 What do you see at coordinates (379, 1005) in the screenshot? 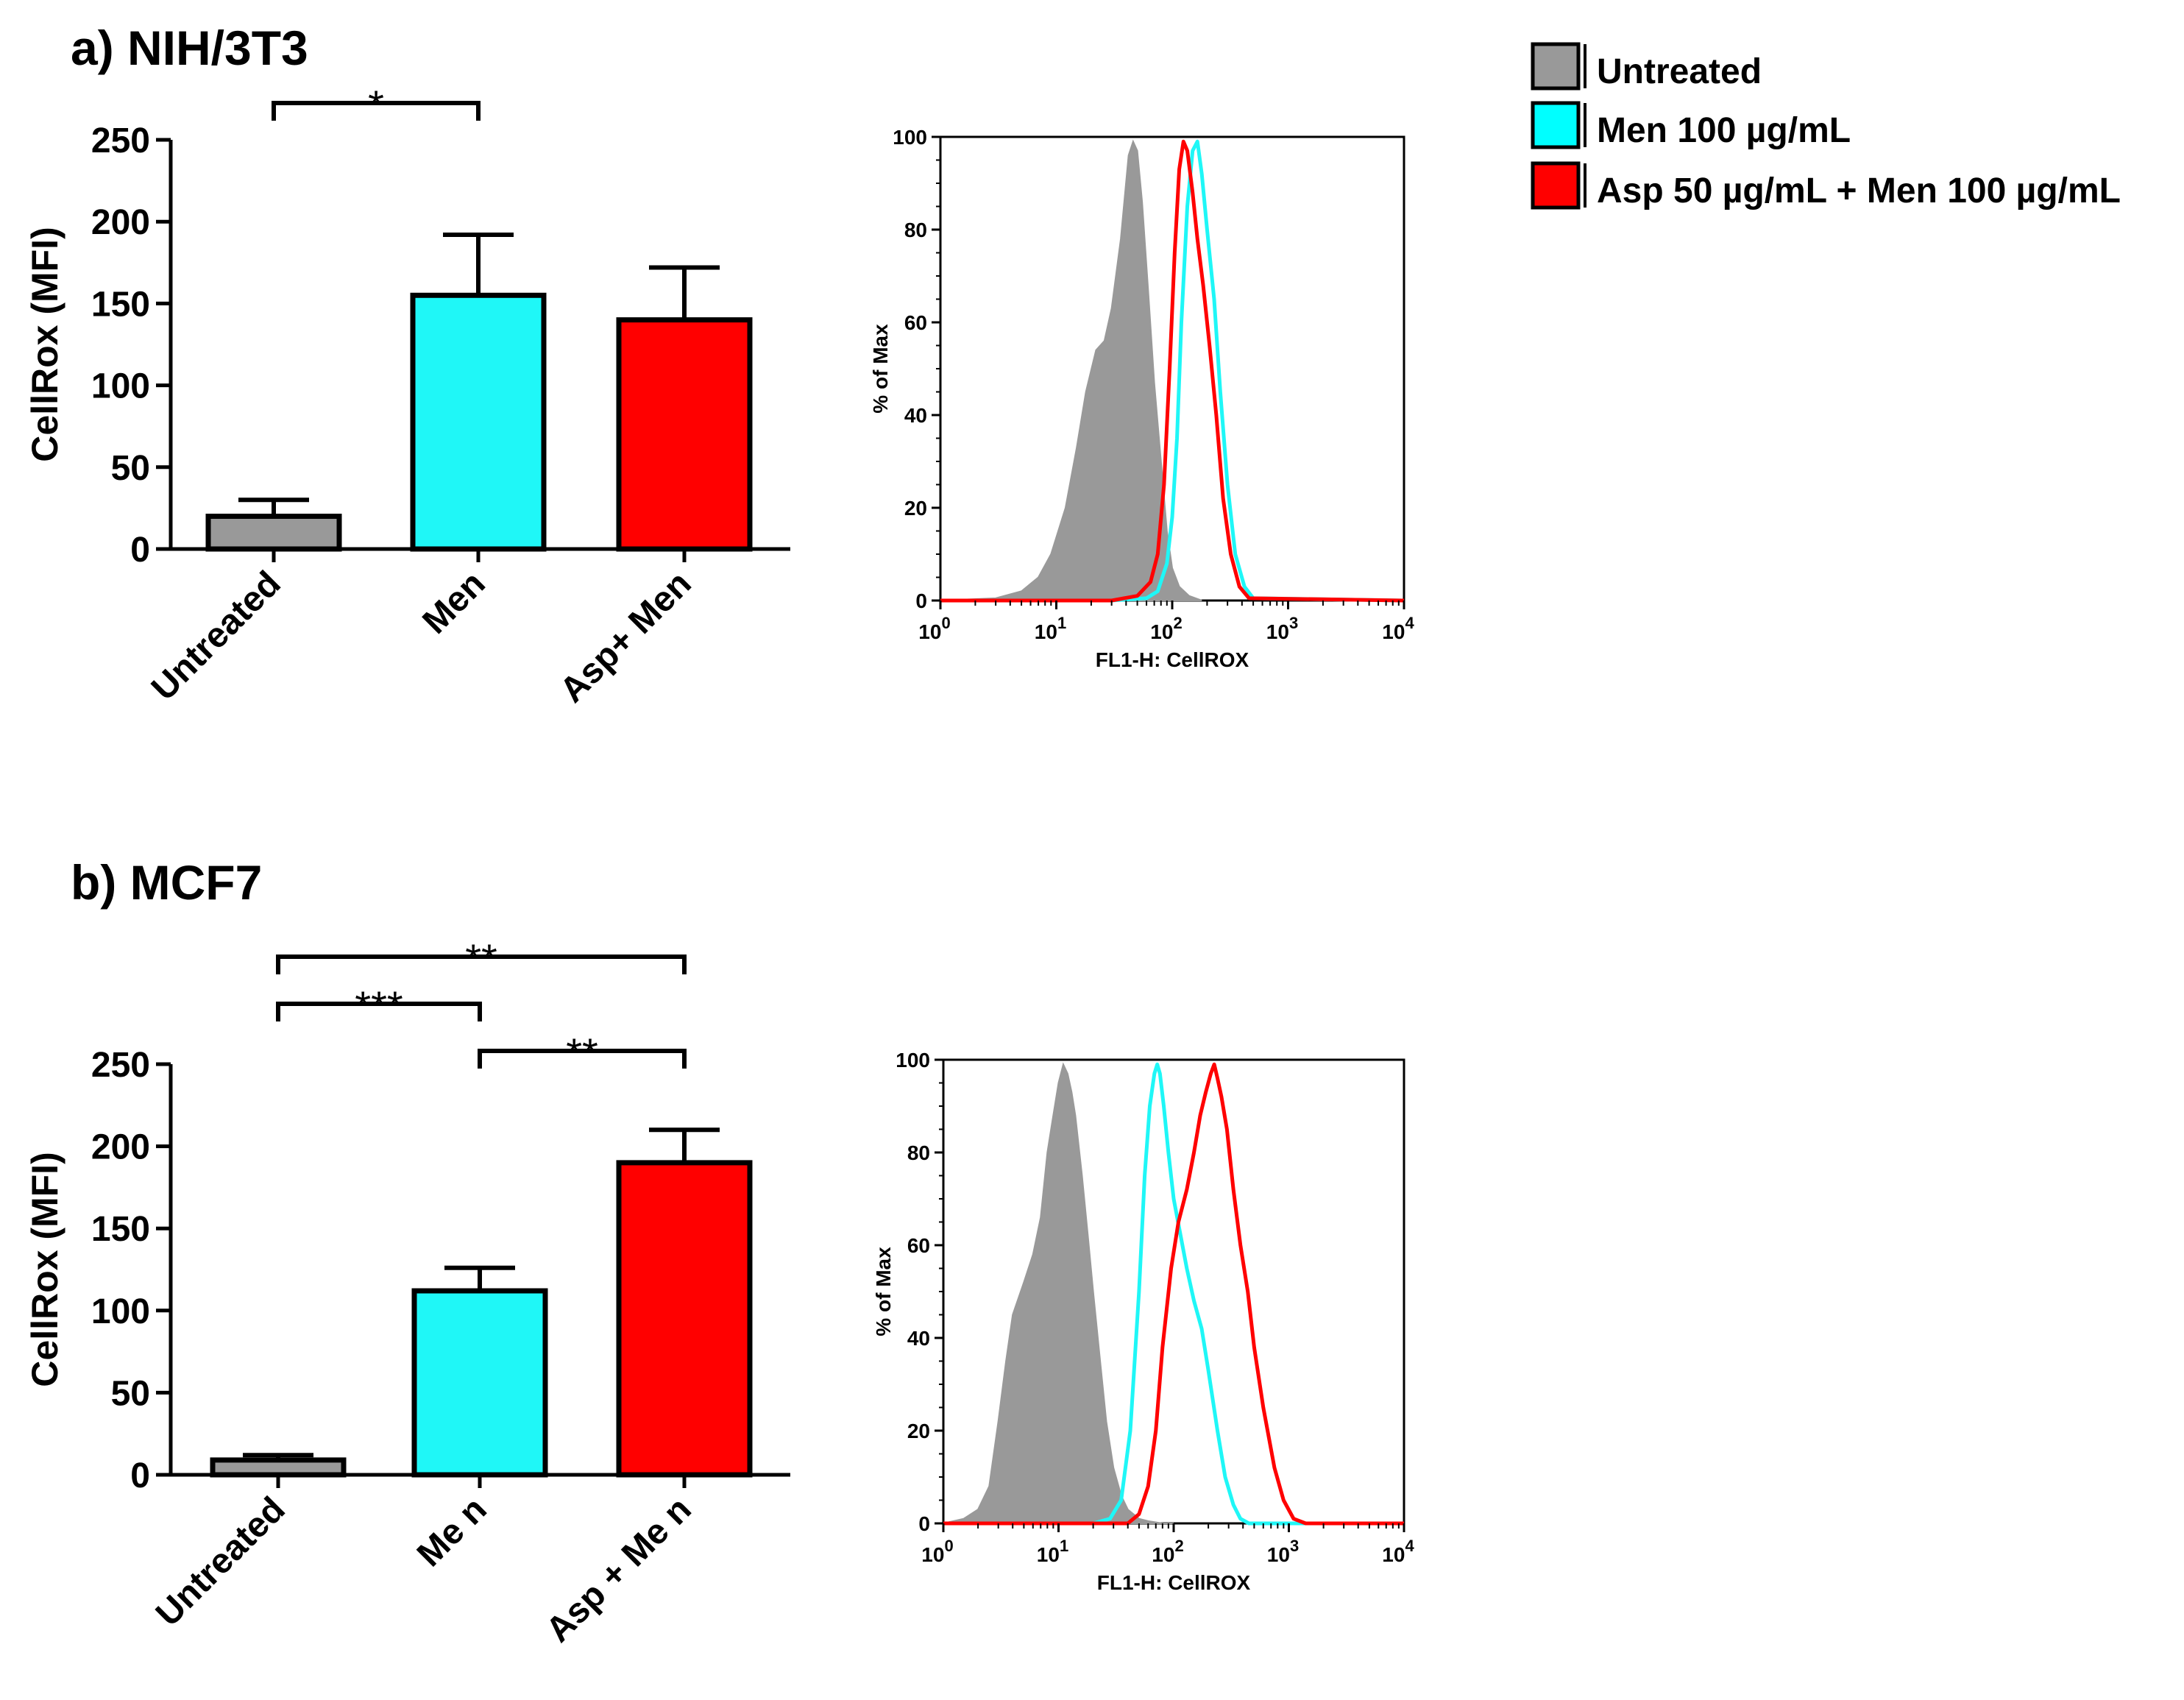
I see `significance-label: ***` at bounding box center [379, 1005].